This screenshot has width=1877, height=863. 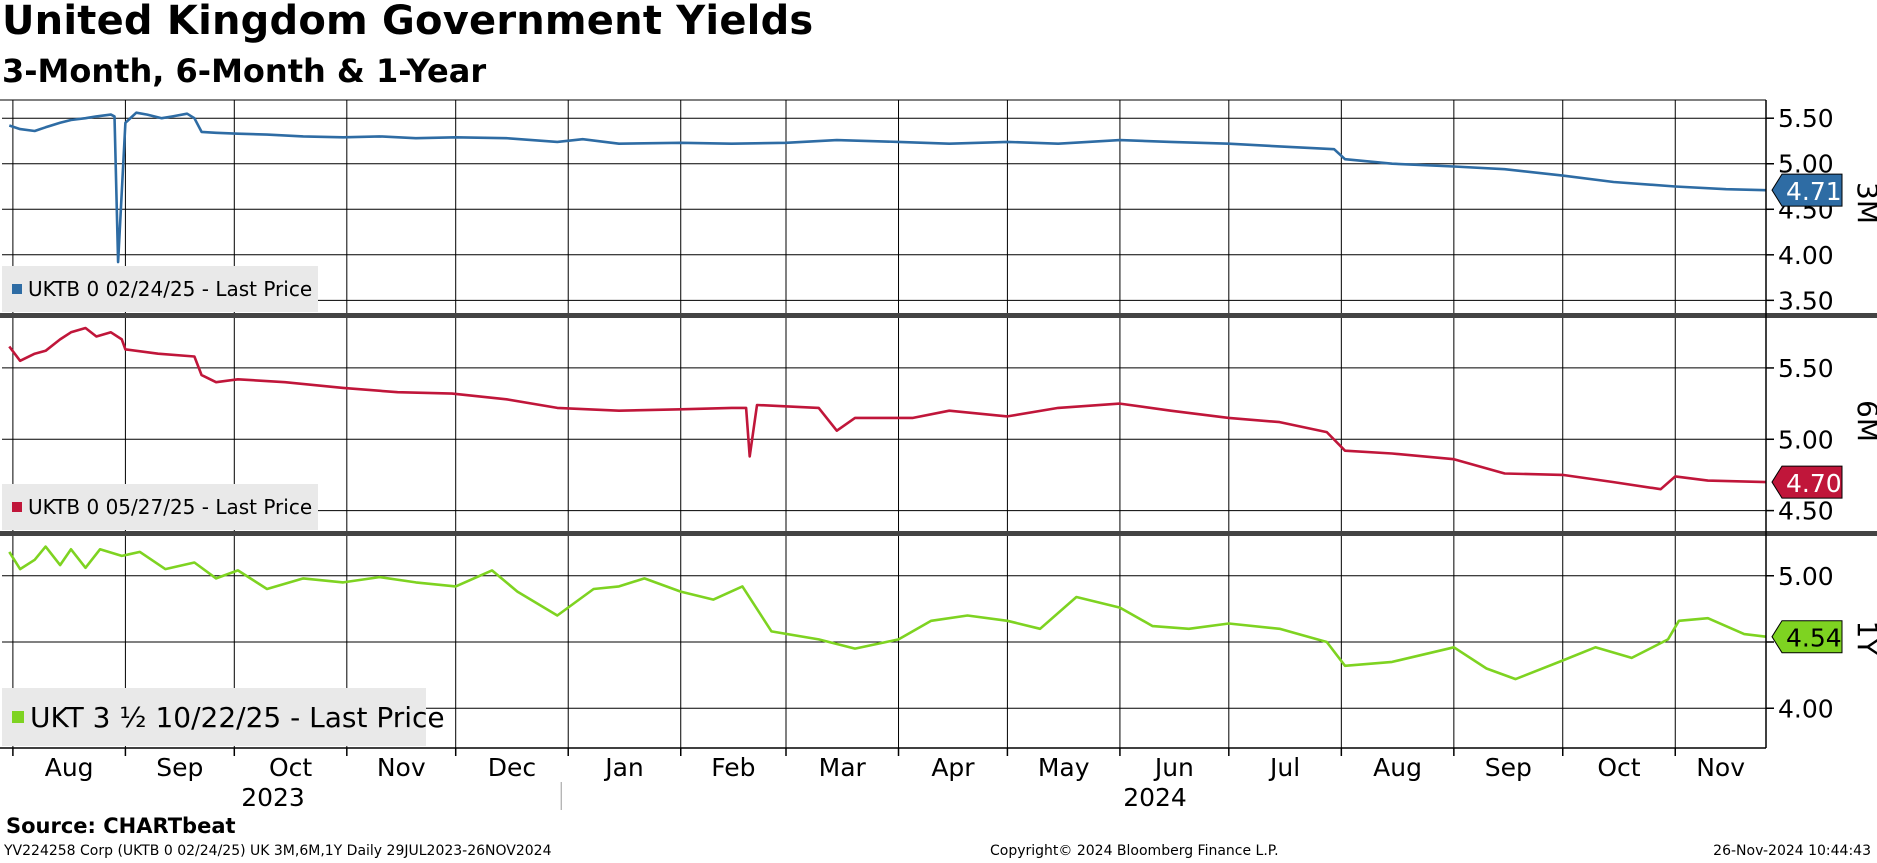 I want to click on last-value-label: 4.70, so click(x=1814, y=483).